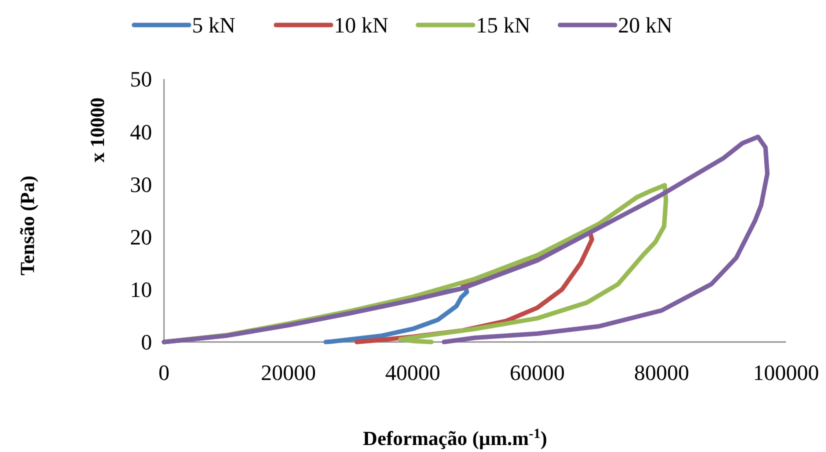 The height and width of the screenshot is (452, 826). What do you see at coordinates (786, 372) in the screenshot?
I see `x-tick-label: 100000` at bounding box center [786, 372].